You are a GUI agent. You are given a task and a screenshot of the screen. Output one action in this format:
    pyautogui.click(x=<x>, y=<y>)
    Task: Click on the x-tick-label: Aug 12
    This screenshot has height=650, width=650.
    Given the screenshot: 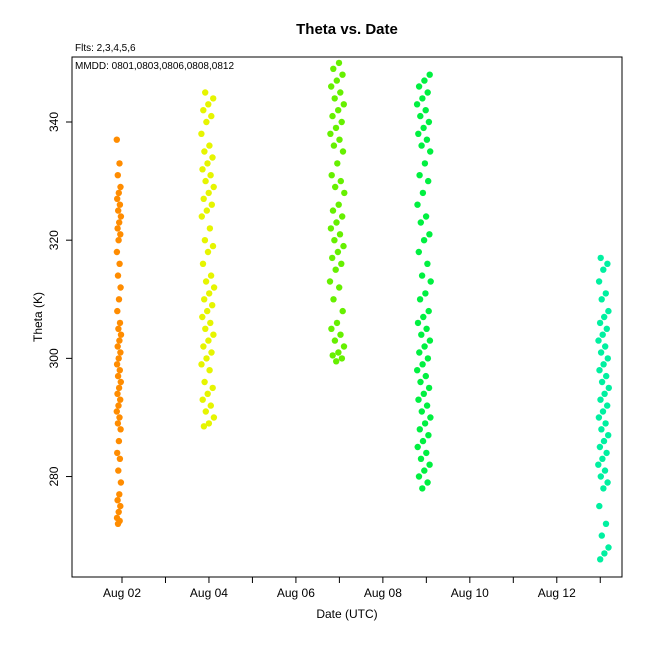 What is the action you would take?
    pyautogui.click(x=557, y=593)
    